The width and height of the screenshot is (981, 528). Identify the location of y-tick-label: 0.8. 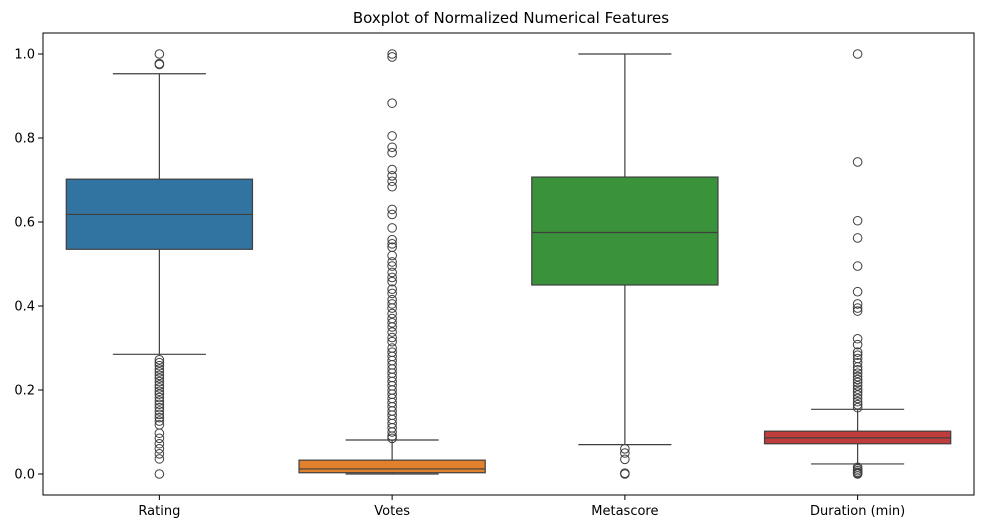
(24, 139).